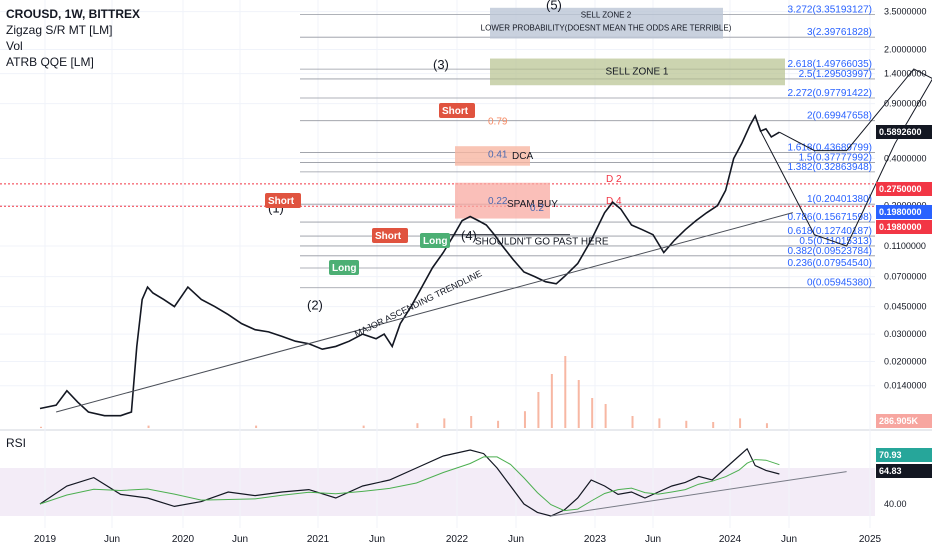 The height and width of the screenshot is (550, 932). What do you see at coordinates (498, 155) in the screenshot?
I see `ratio-label: 0.41` at bounding box center [498, 155].